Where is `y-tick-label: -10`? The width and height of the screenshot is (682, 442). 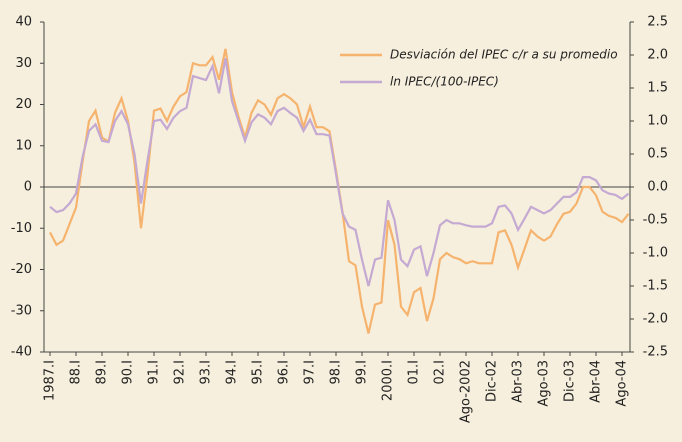
y-tick-label: -10 is located at coordinates (21, 228).